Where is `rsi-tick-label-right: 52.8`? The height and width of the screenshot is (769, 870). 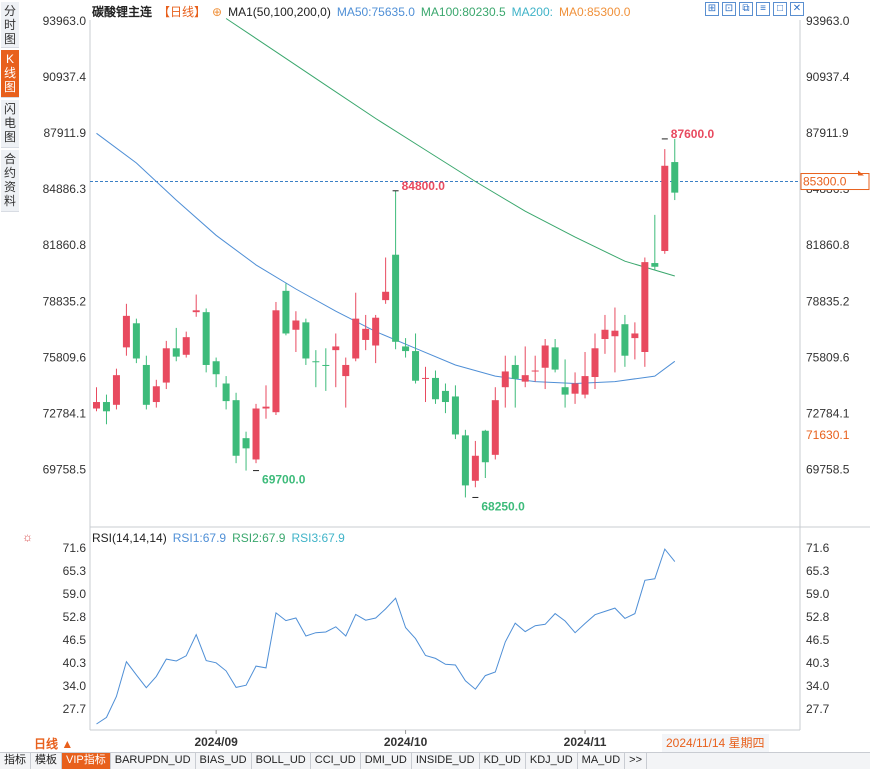
rsi-tick-label-right: 52.8 is located at coordinates (818, 617).